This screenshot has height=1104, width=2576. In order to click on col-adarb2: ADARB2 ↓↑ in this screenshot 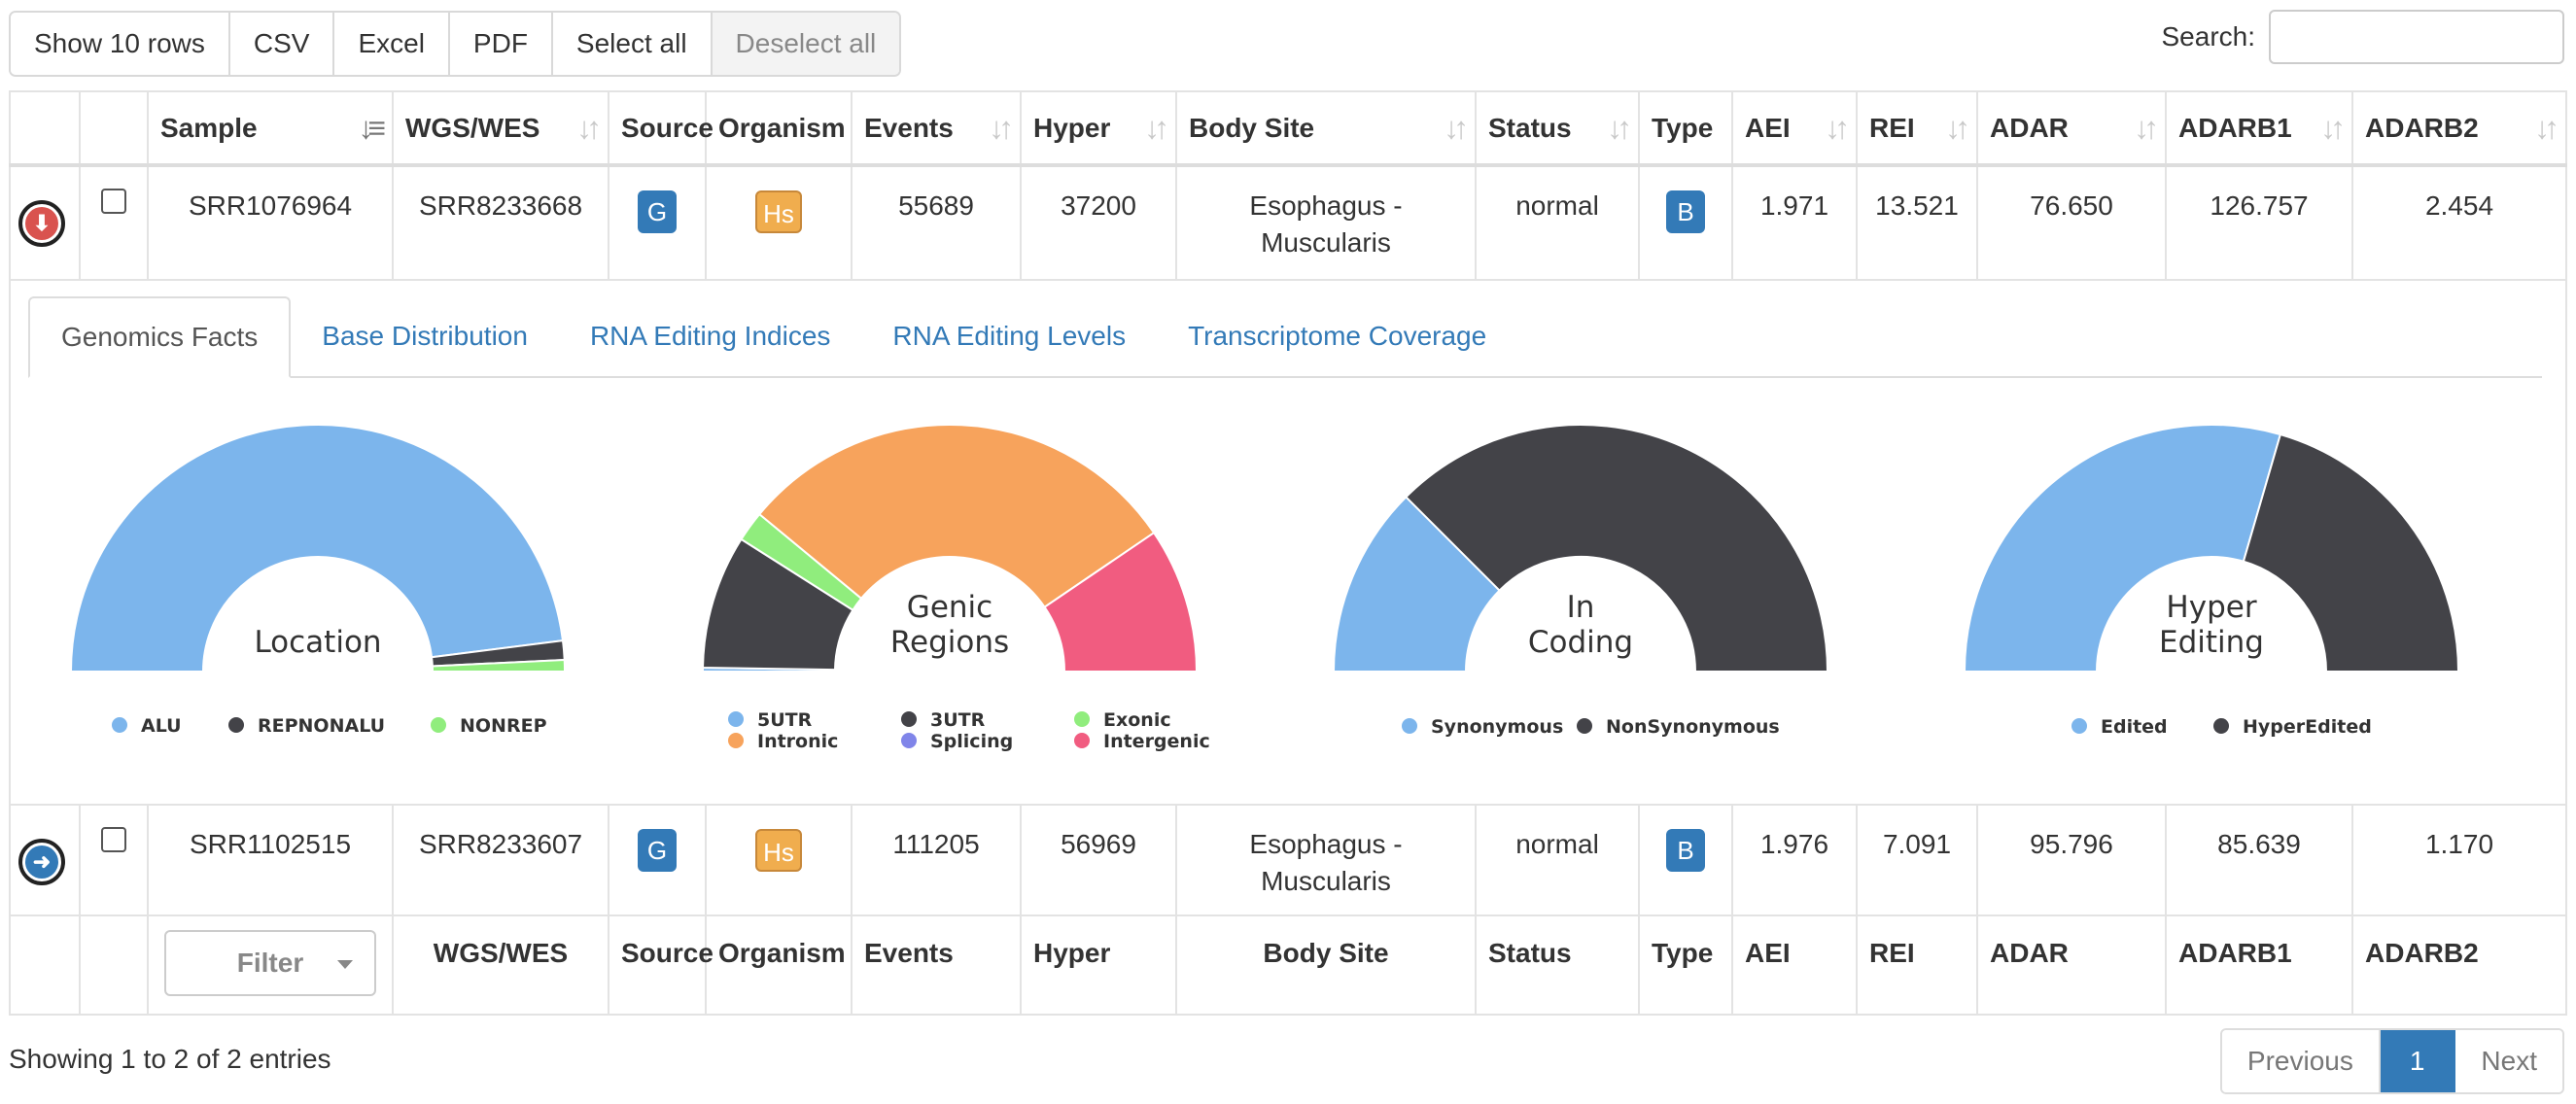, I will do `click(2459, 128)`.